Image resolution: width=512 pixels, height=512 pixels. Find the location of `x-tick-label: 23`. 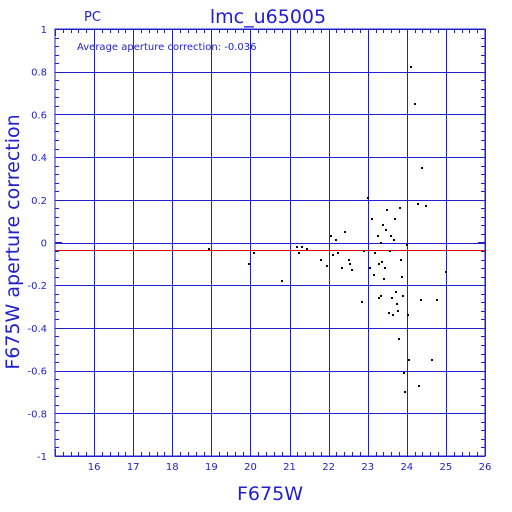

x-tick-label: 23 is located at coordinates (367, 467).